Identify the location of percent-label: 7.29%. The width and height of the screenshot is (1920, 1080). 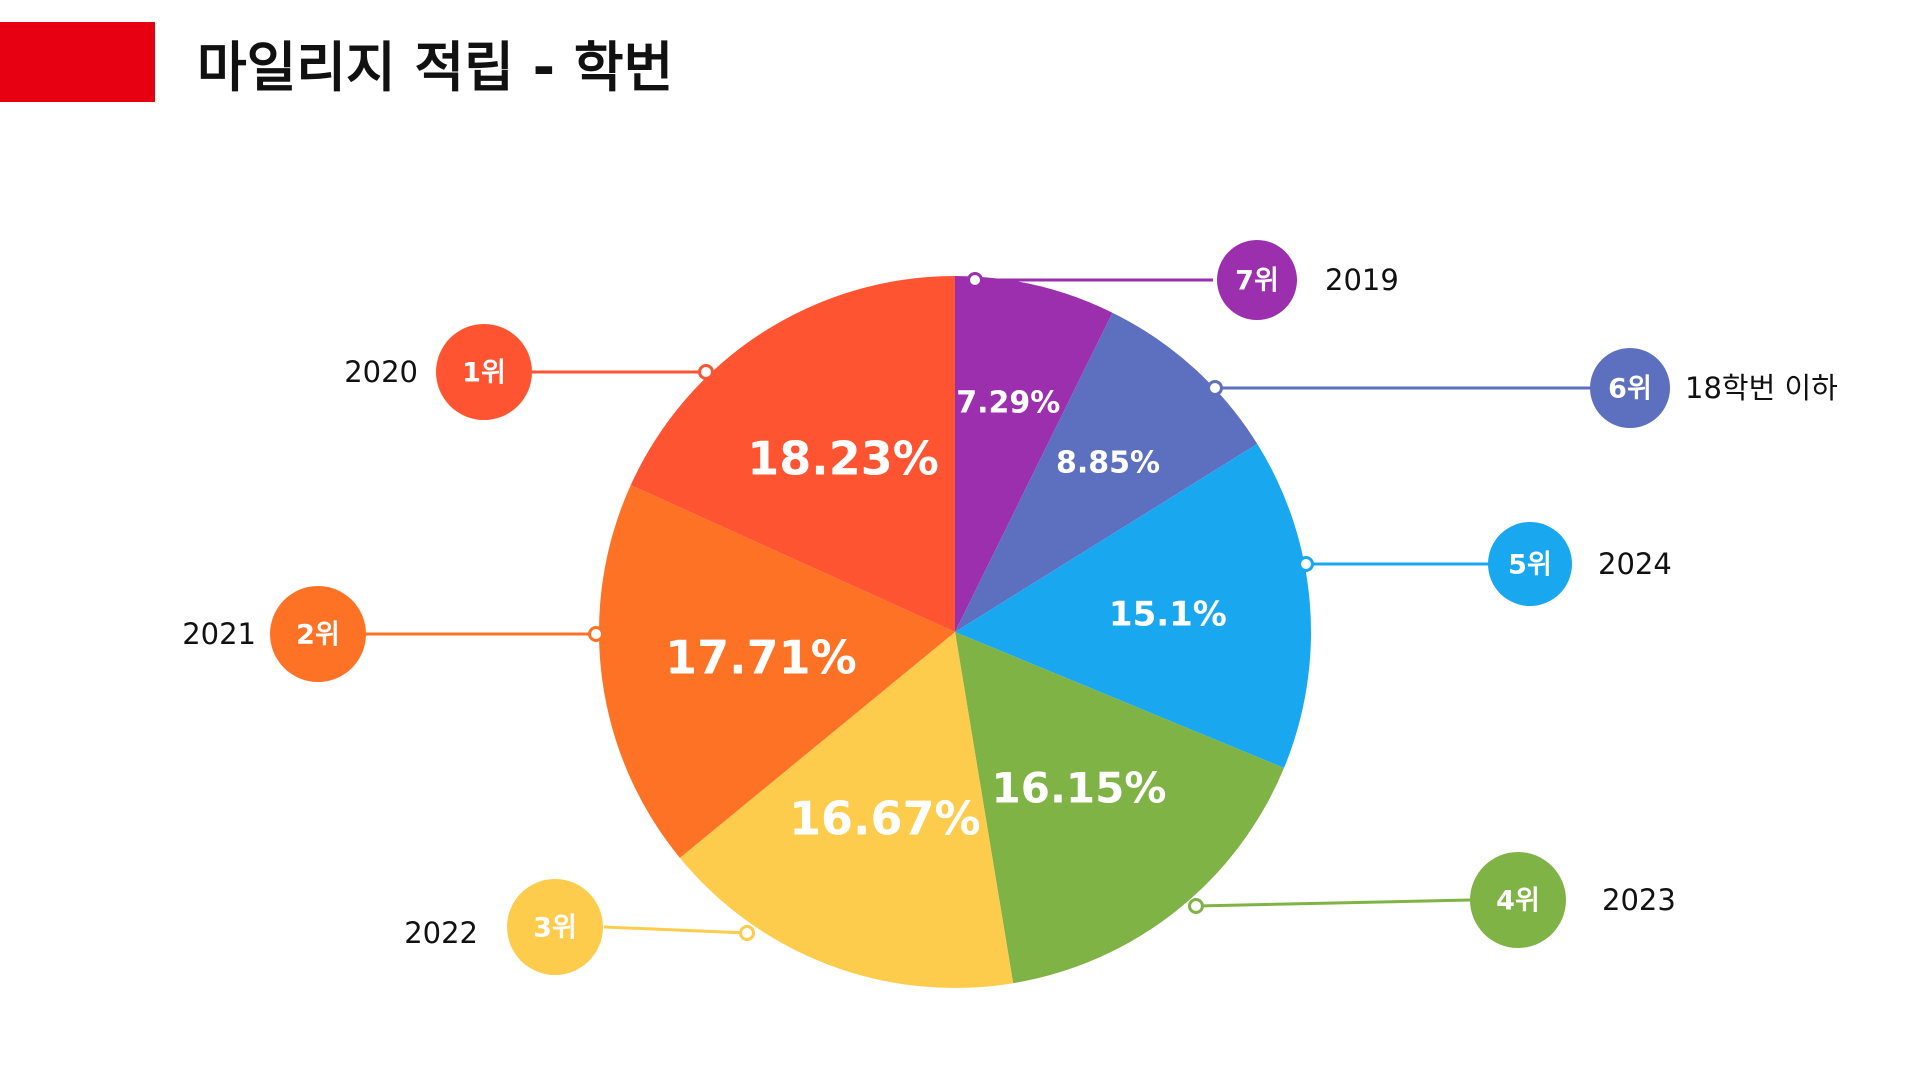
(1008, 403).